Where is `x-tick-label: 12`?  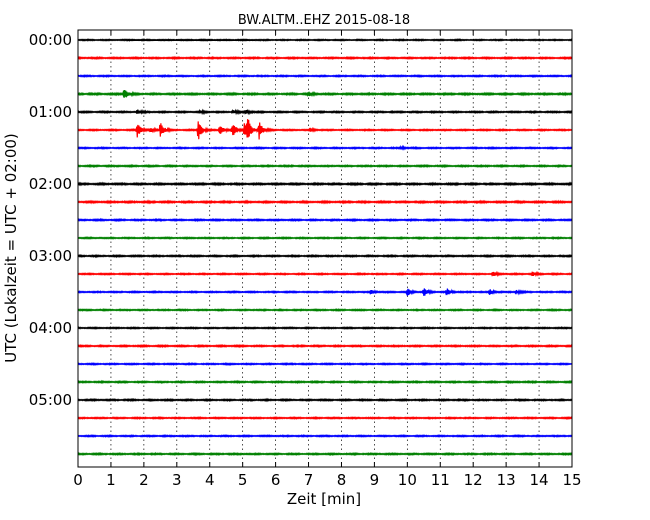 x-tick-label: 12 is located at coordinates (473, 480).